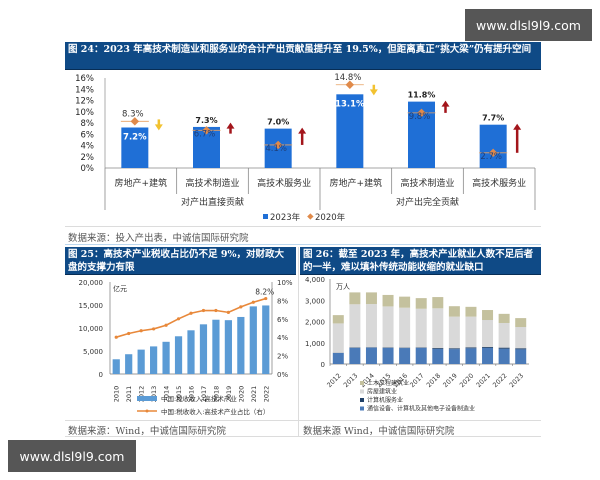  Describe the element at coordinates (499, 380) in the screenshot. I see `x-tick-label: 2022` at that location.